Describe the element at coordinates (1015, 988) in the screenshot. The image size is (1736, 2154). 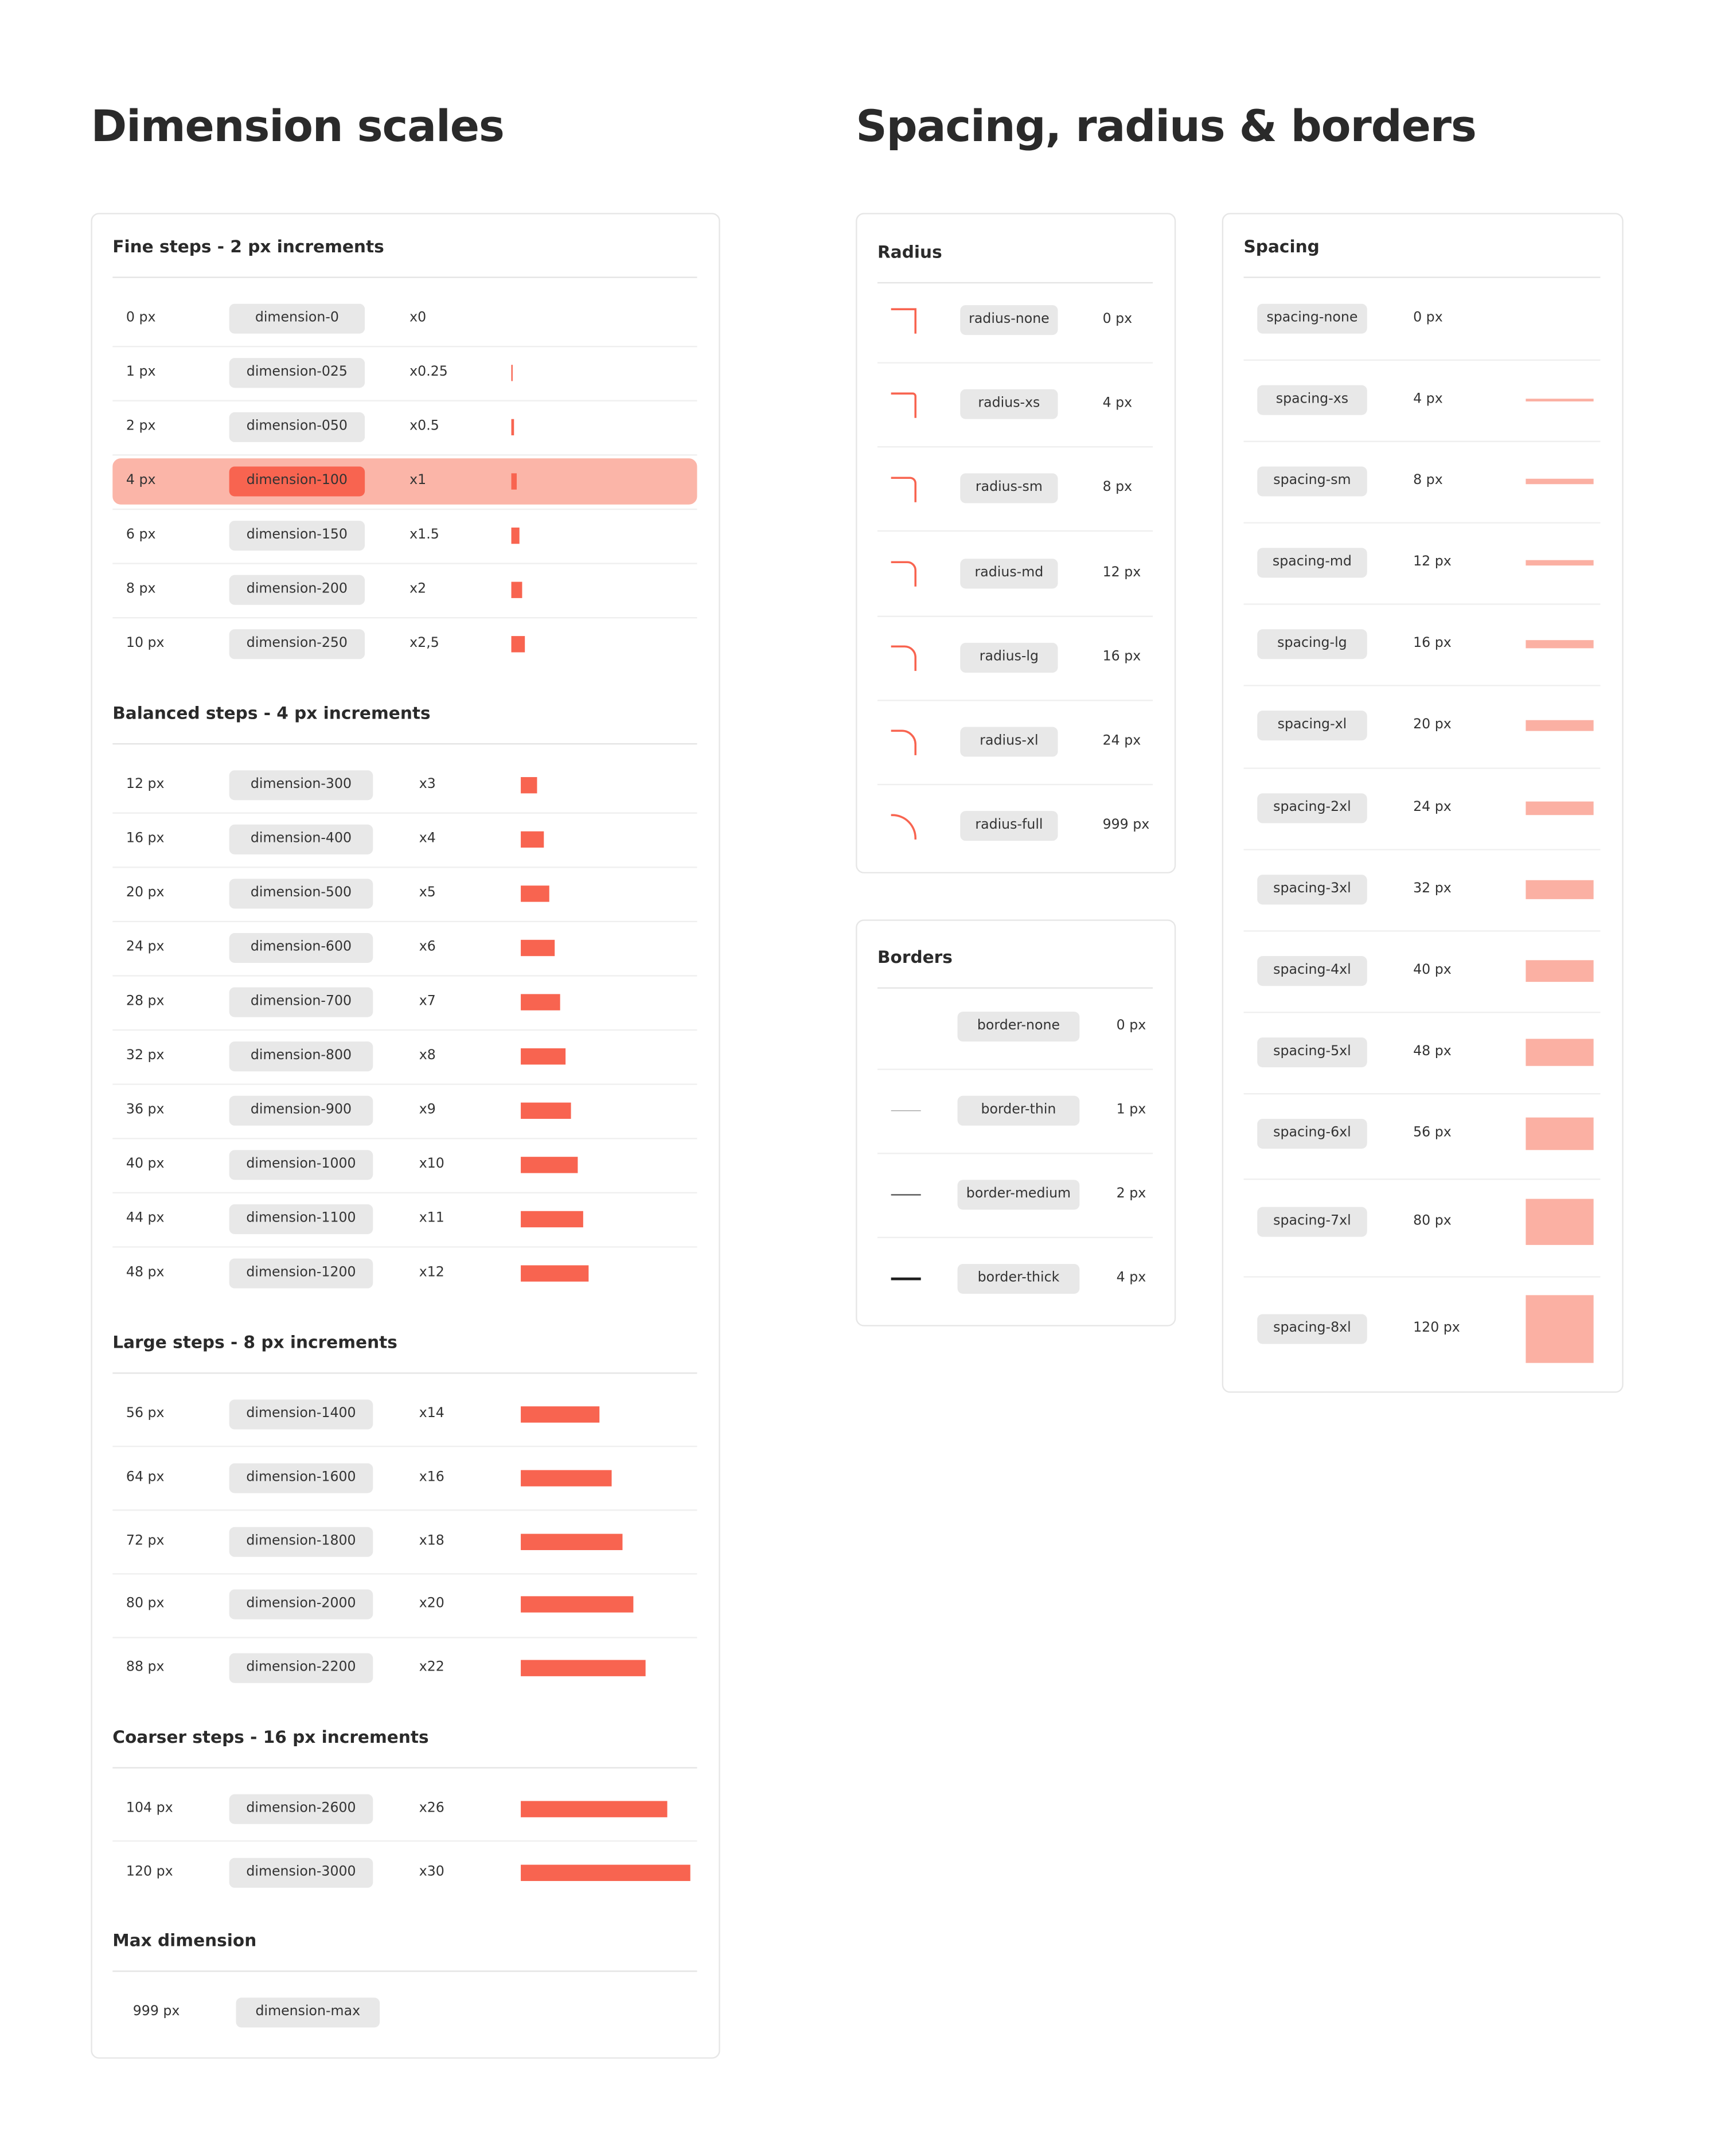
I see `divider` at that location.